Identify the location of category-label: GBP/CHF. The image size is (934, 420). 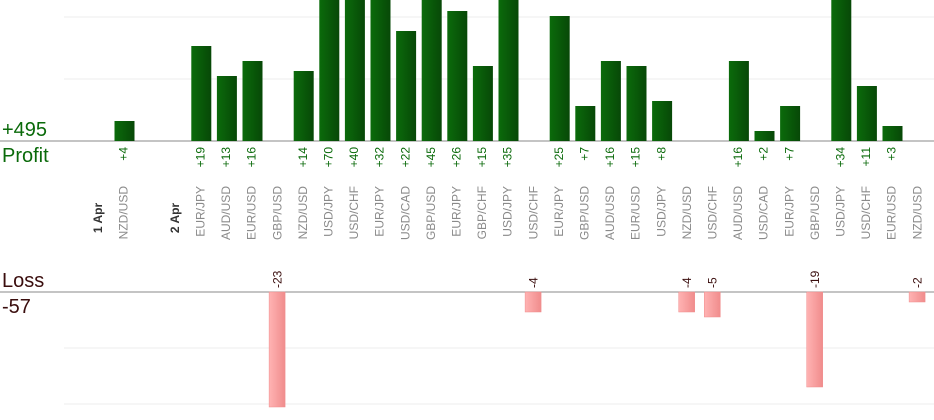
(482, 212).